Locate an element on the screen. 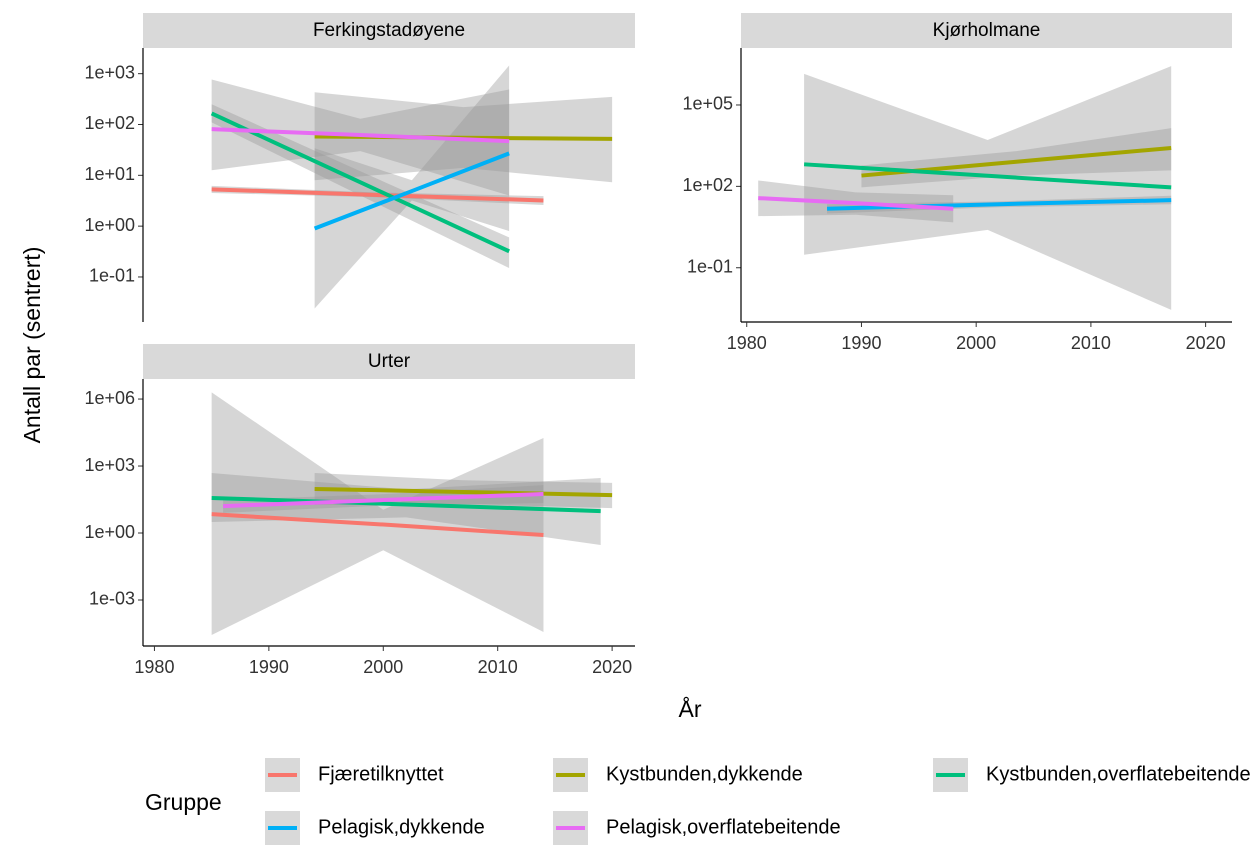 The width and height of the screenshot is (1255, 846). legend-label: Pelagisk,dykkende is located at coordinates (401, 827).